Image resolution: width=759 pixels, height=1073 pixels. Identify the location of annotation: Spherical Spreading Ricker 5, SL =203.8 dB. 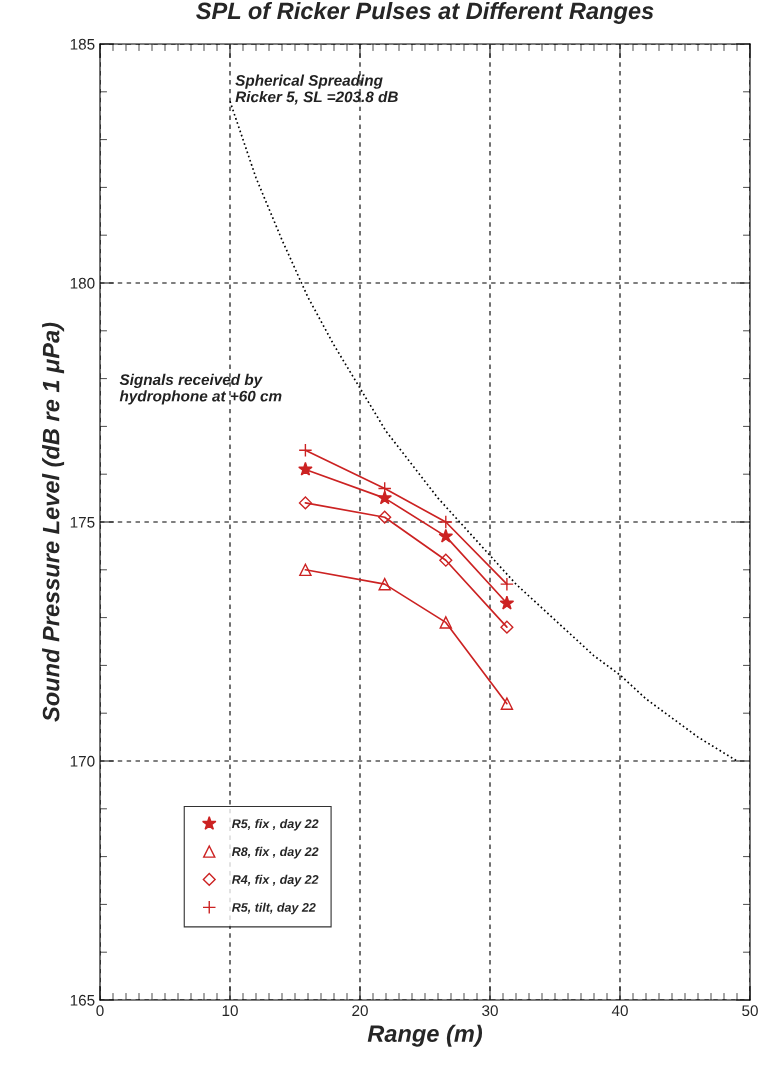
(316, 89).